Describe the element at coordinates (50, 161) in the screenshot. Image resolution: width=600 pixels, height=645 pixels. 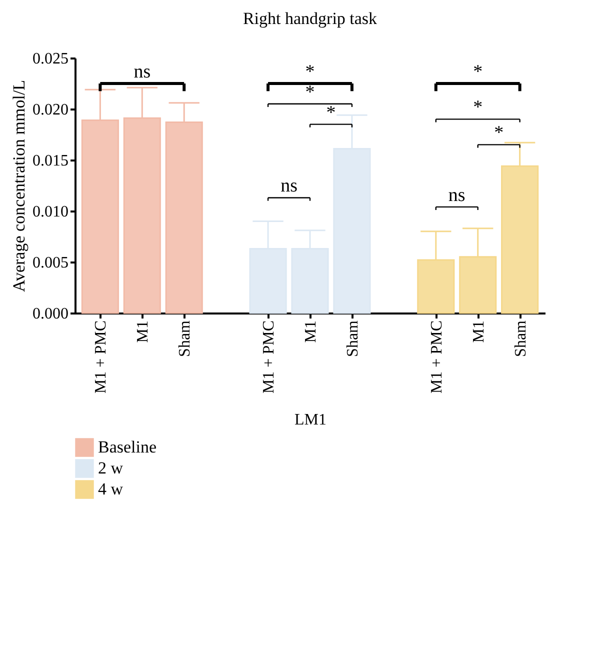
I see `y-tick-label: 0.015` at that location.